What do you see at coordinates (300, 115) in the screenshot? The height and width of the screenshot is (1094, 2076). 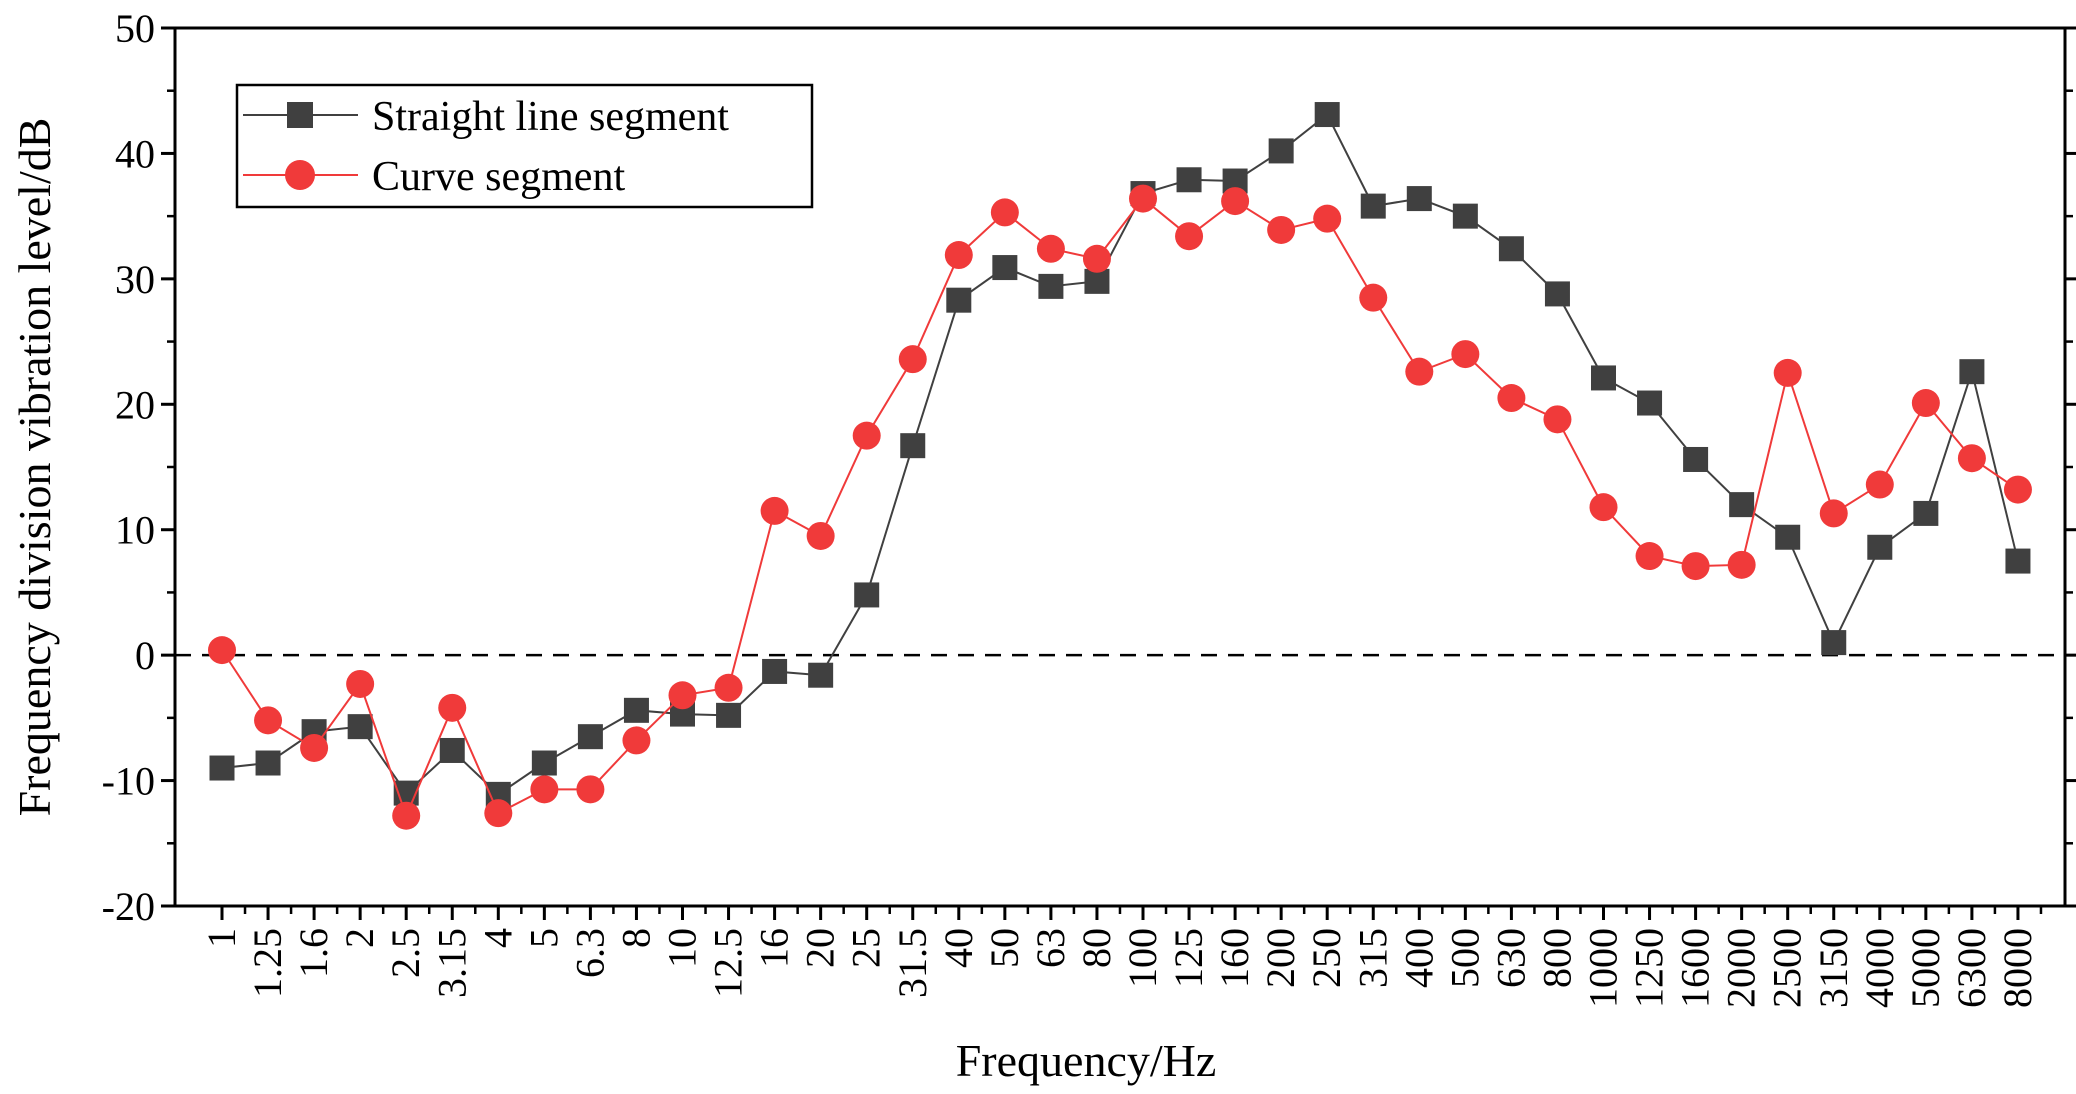 I see `legend-marker-straight` at bounding box center [300, 115].